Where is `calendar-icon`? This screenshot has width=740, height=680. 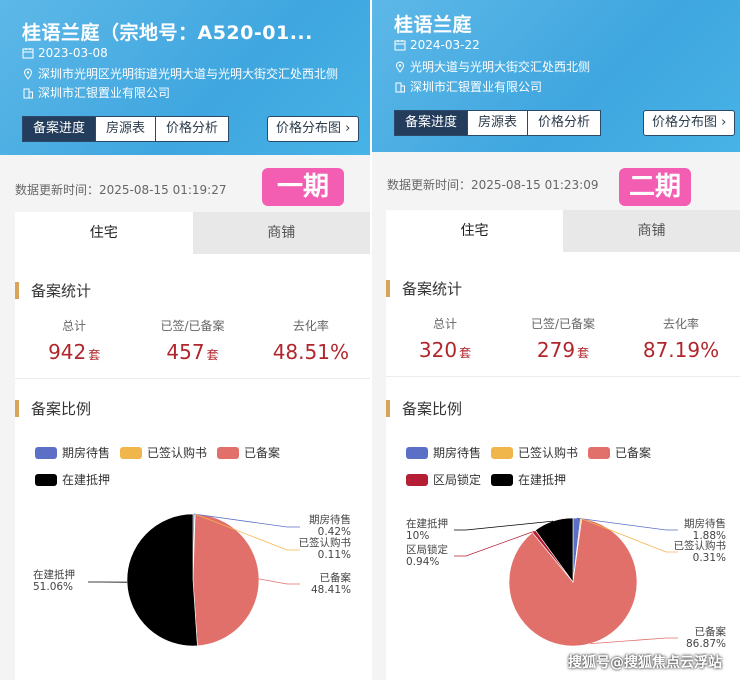
calendar-icon is located at coordinates (28, 53).